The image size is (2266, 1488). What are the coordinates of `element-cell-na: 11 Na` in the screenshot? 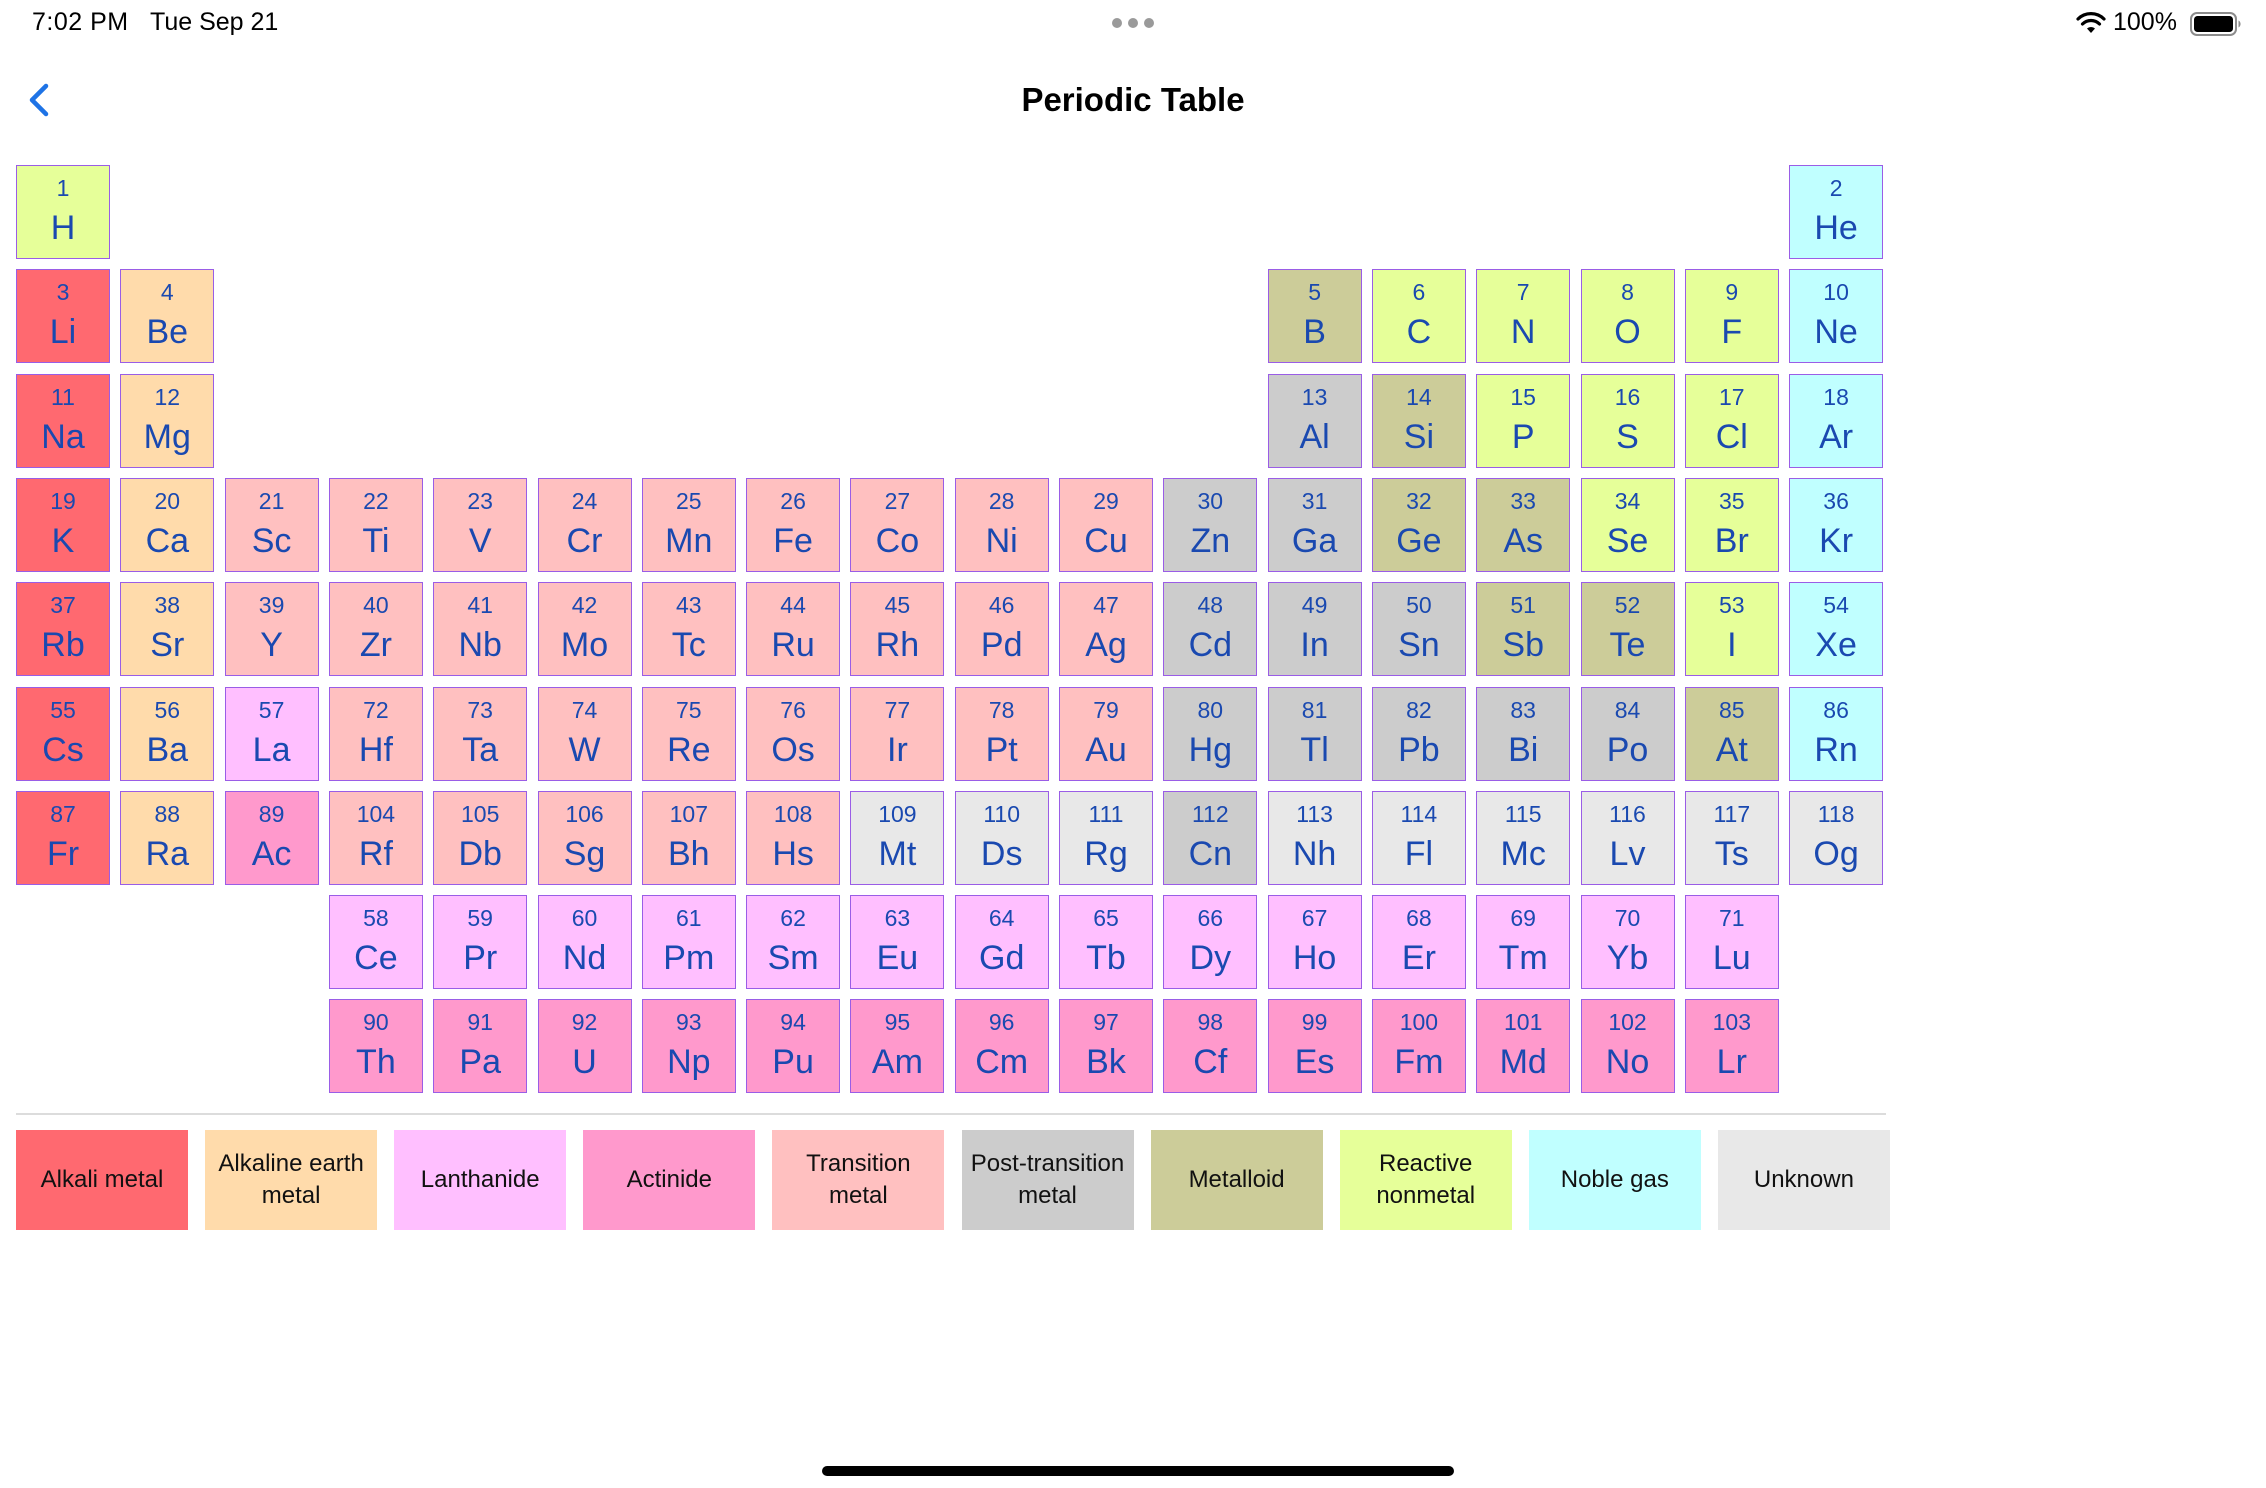 It's located at (63, 420).